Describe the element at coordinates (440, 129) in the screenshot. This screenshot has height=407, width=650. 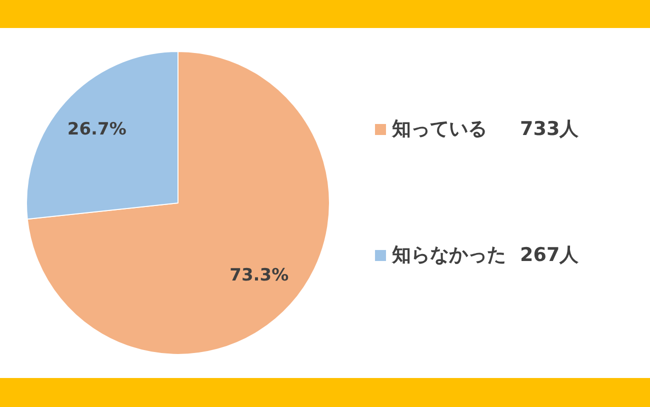
I see `legend-label: 知っている` at that location.